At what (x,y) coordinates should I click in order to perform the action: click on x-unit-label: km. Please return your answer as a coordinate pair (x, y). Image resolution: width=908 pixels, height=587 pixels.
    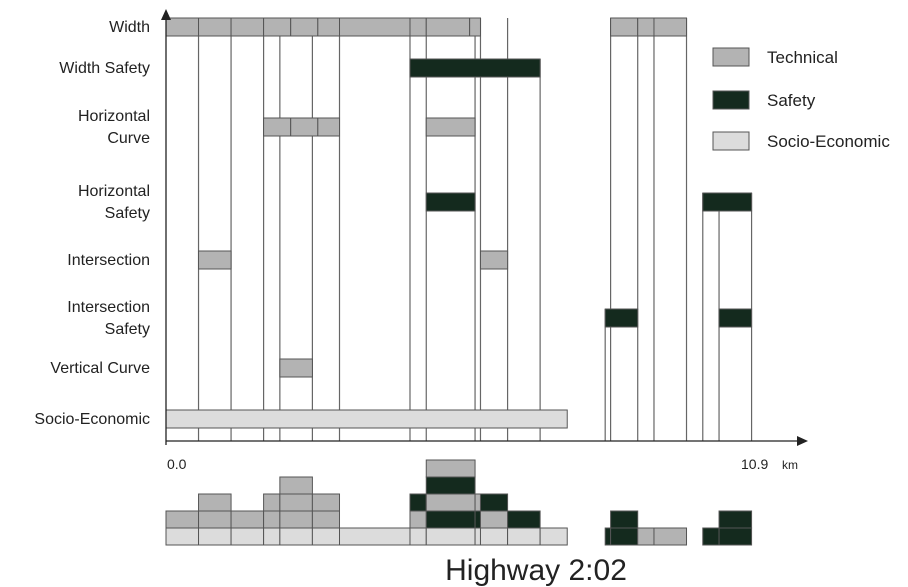
    Looking at the image, I should click on (790, 465).